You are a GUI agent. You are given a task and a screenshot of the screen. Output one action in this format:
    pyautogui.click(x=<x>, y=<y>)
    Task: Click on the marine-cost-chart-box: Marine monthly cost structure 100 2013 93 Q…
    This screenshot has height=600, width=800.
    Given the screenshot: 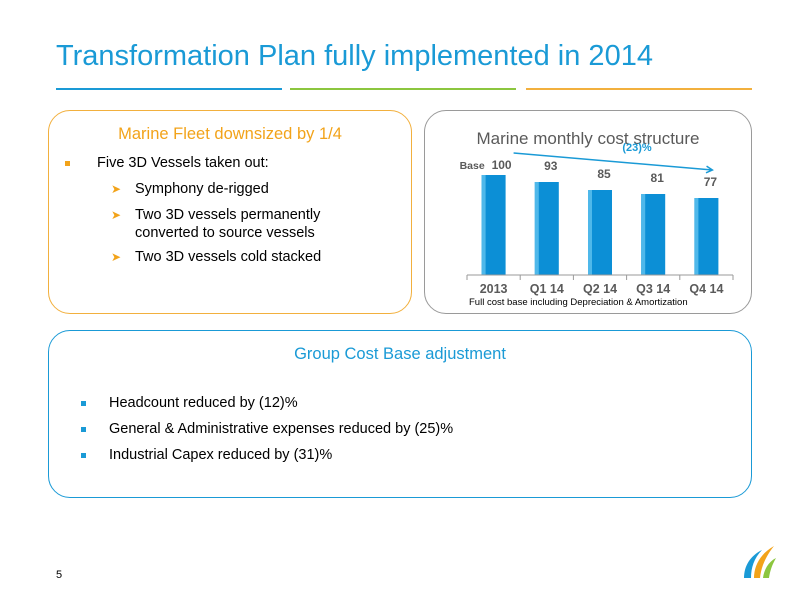 What is the action you would take?
    pyautogui.click(x=588, y=212)
    